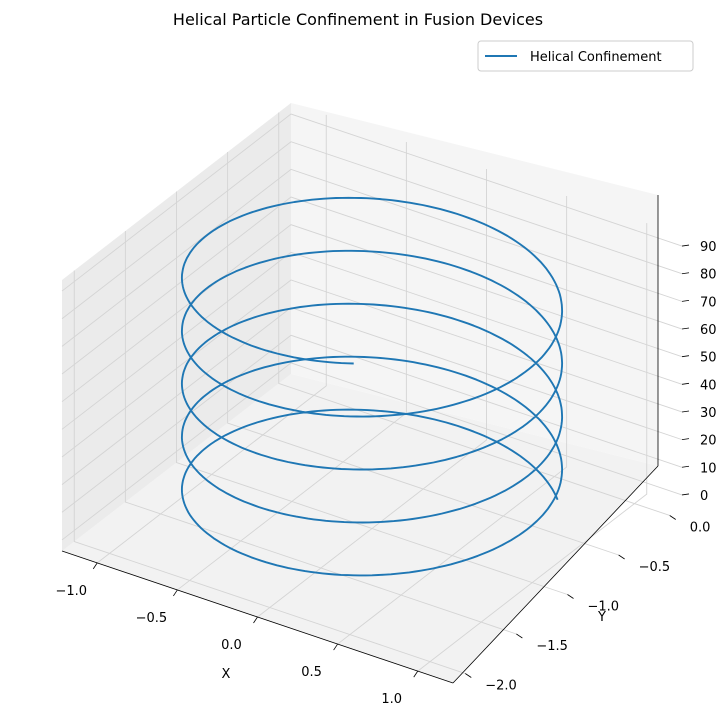 The height and width of the screenshot is (716, 717). Describe the element at coordinates (71, 591) in the screenshot. I see `x-tick-label: −1.0` at that location.